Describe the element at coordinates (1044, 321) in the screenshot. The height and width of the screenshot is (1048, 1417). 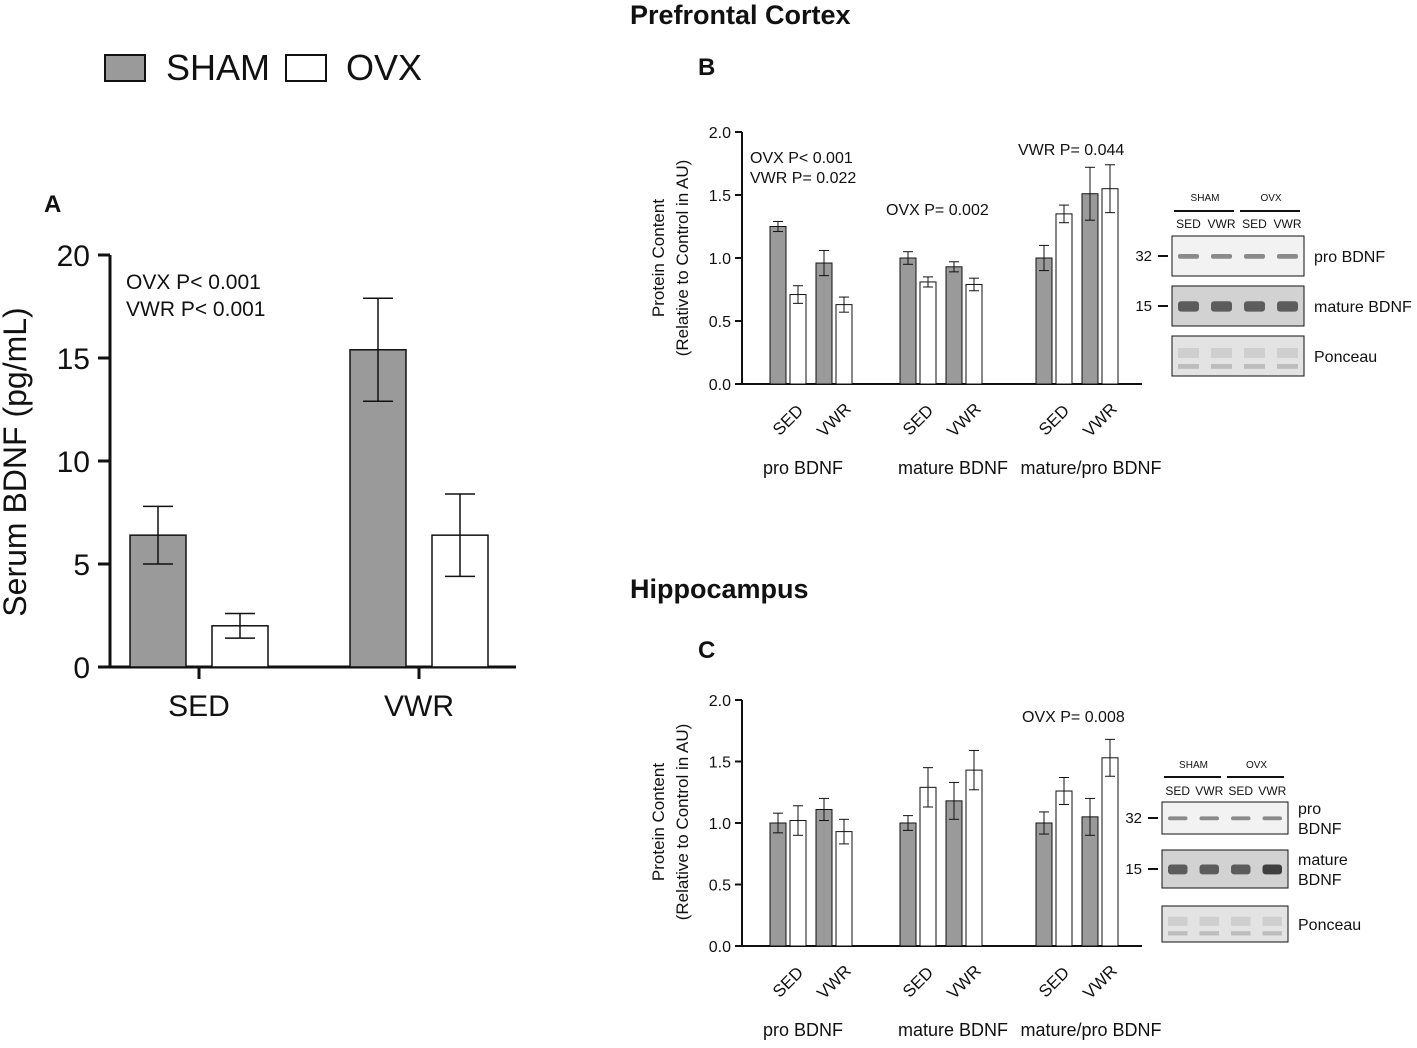
I see `panel-b-bar-g2-sham-sed` at that location.